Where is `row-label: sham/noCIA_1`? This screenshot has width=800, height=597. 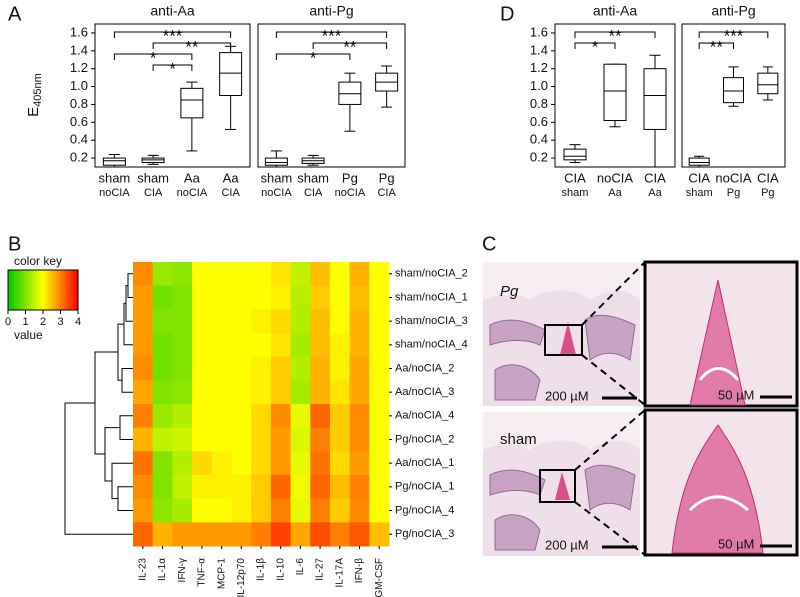
row-label: sham/noCIA_1 is located at coordinates (431, 297).